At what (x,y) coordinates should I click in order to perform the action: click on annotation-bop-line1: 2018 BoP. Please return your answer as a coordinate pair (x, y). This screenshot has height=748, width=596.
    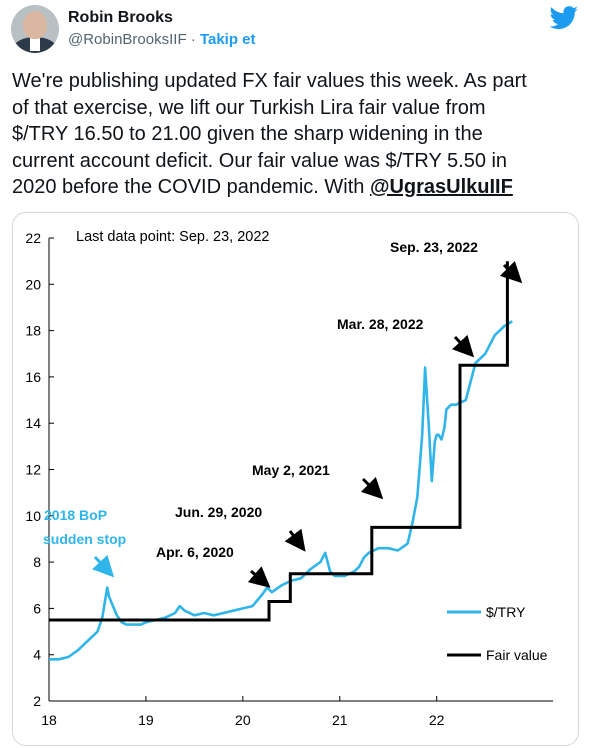
    Looking at the image, I should click on (75, 515).